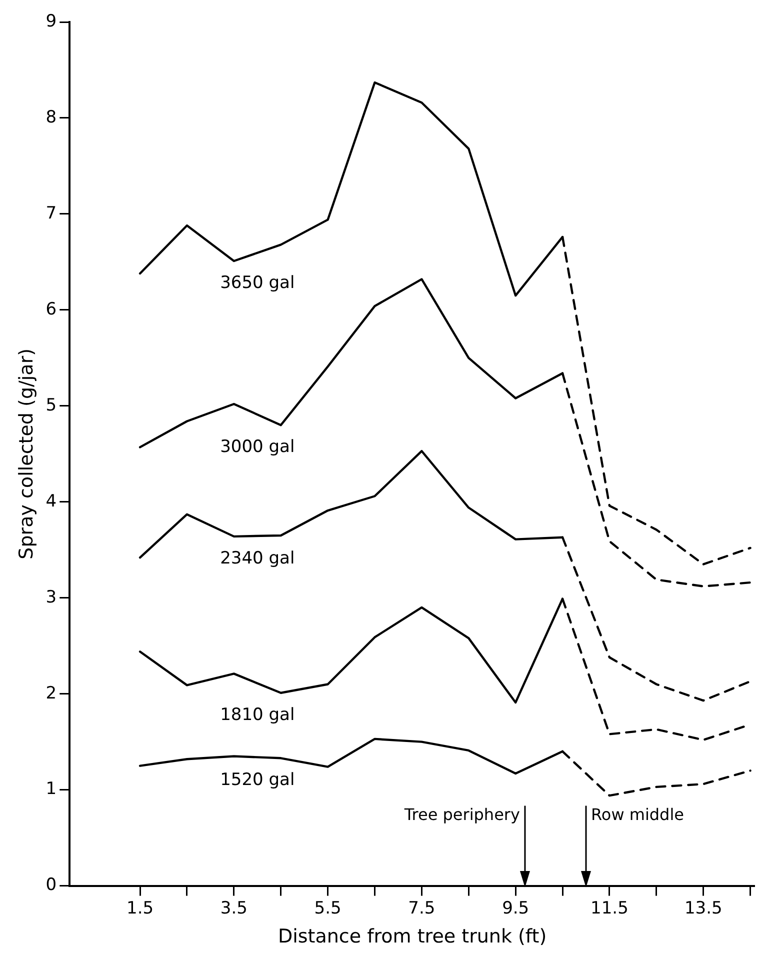 This screenshot has height=961, width=763. What do you see at coordinates (257, 447) in the screenshot?
I see `series-label: 3000 gal` at bounding box center [257, 447].